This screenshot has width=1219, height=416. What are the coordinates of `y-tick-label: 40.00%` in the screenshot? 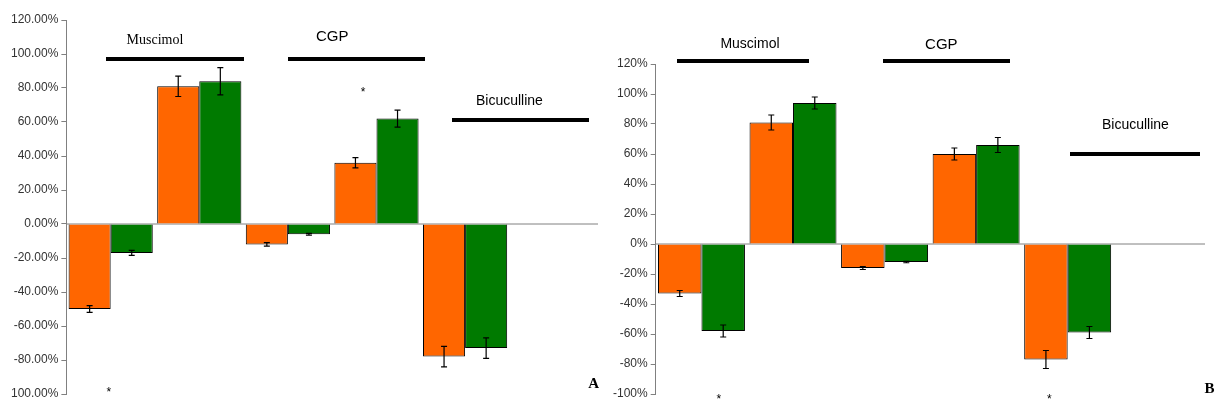 It's located at (38, 155).